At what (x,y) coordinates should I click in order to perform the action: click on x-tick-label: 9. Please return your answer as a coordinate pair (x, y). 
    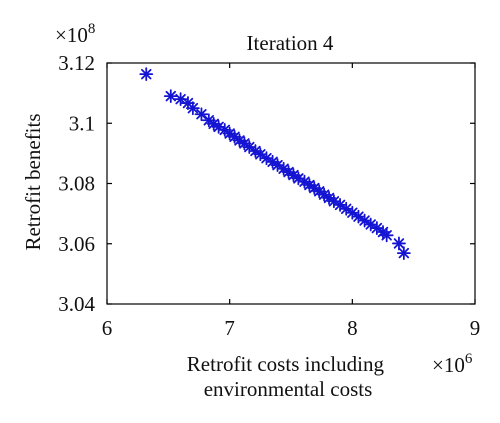
    Looking at the image, I should click on (475, 328).